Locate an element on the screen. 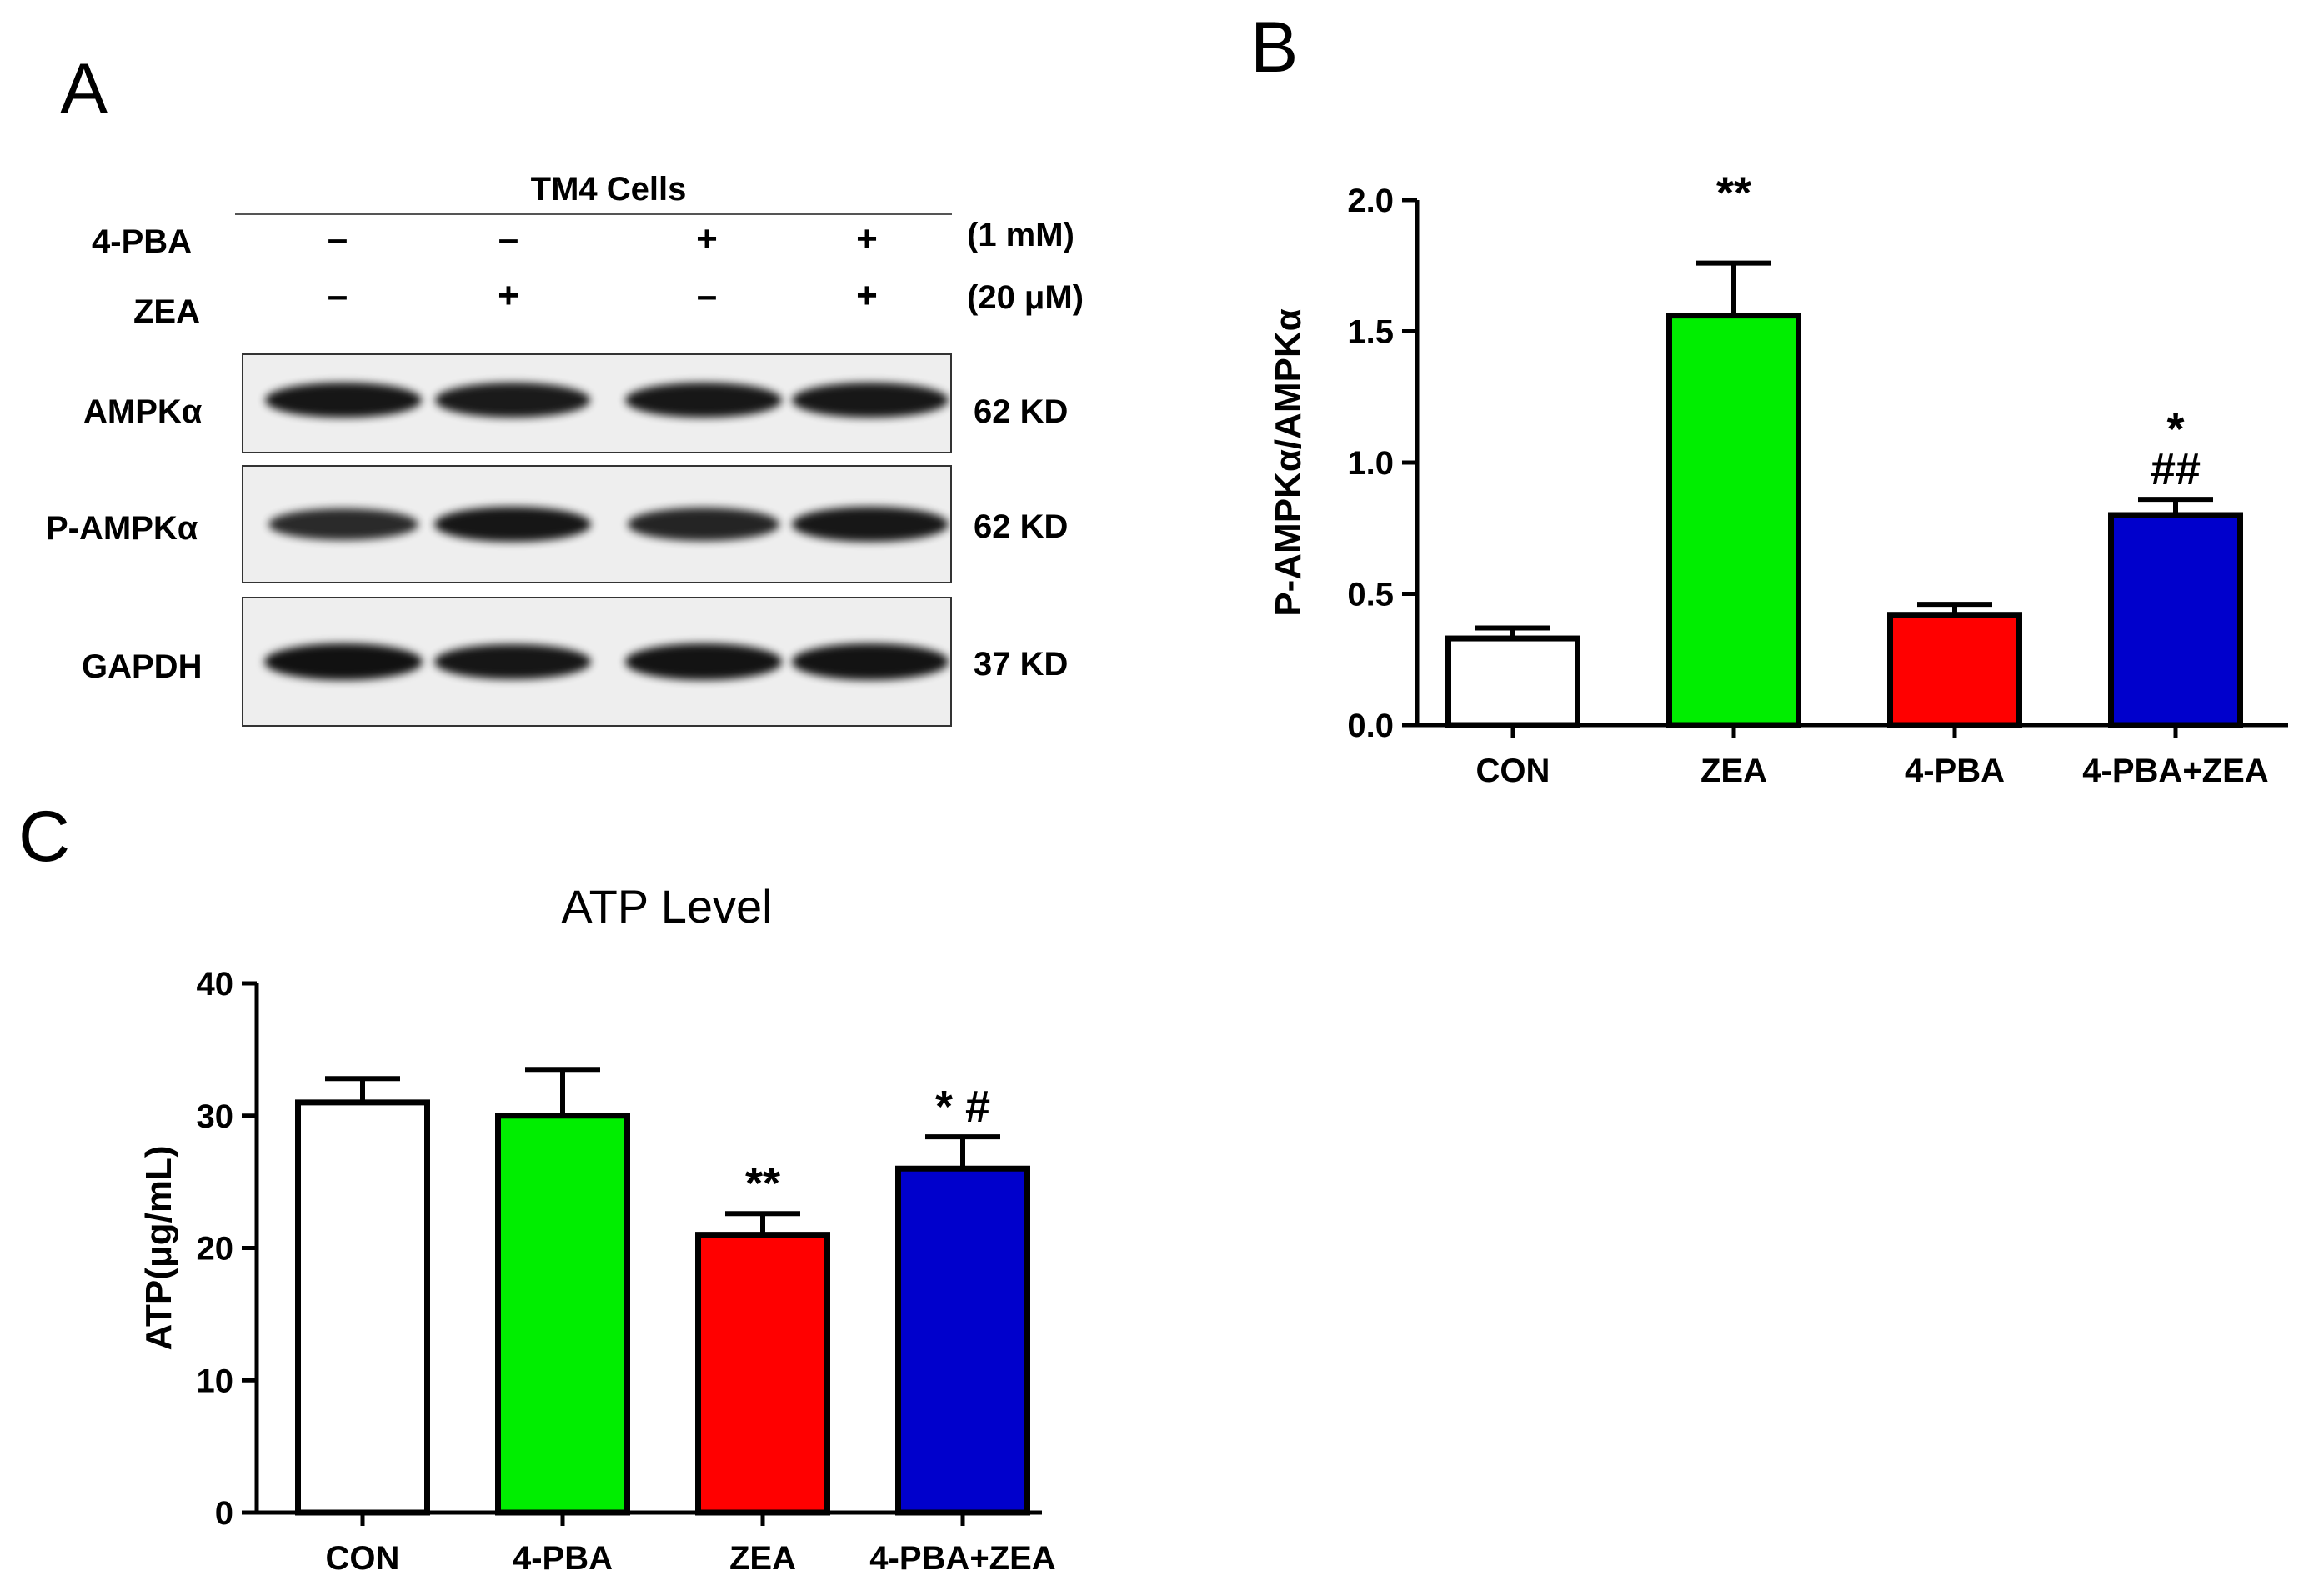  panel-b-label: B is located at coordinates (1274, 48).